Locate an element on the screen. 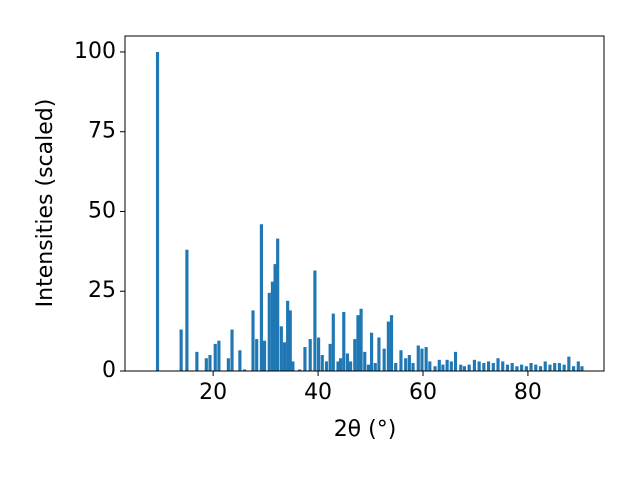  y-tick-label: 100 is located at coordinates (95, 51).